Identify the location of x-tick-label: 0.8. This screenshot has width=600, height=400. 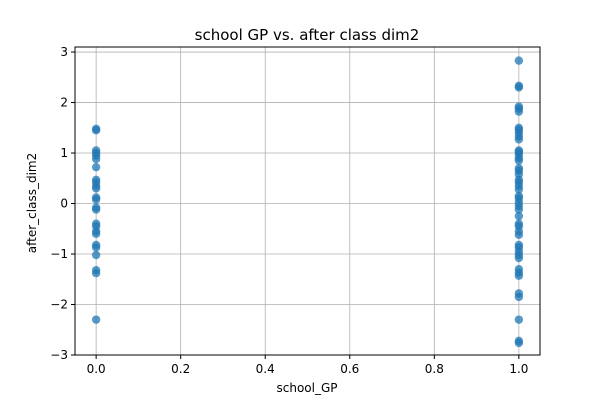
(434, 369).